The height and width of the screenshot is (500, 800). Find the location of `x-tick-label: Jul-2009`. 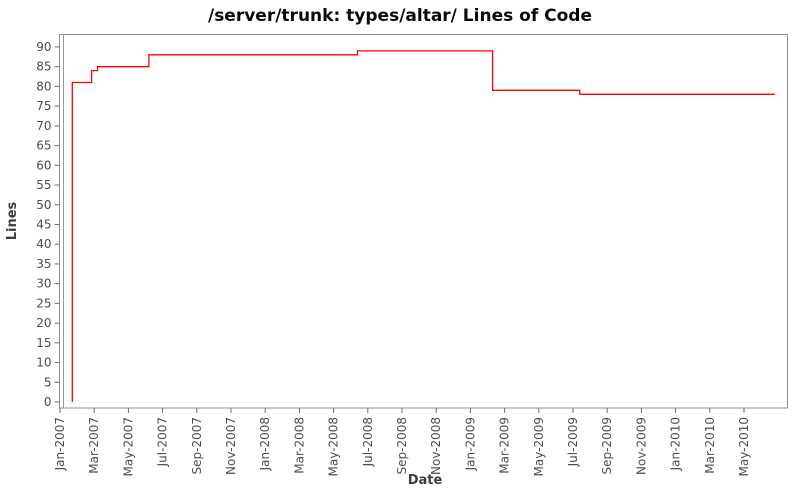

x-tick-label: Jul-2009 is located at coordinates (573, 442).